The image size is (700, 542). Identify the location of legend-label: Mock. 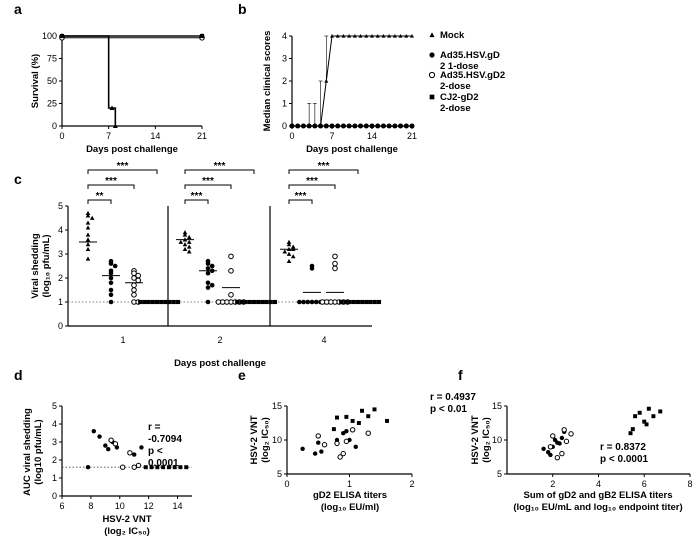
(452, 35).